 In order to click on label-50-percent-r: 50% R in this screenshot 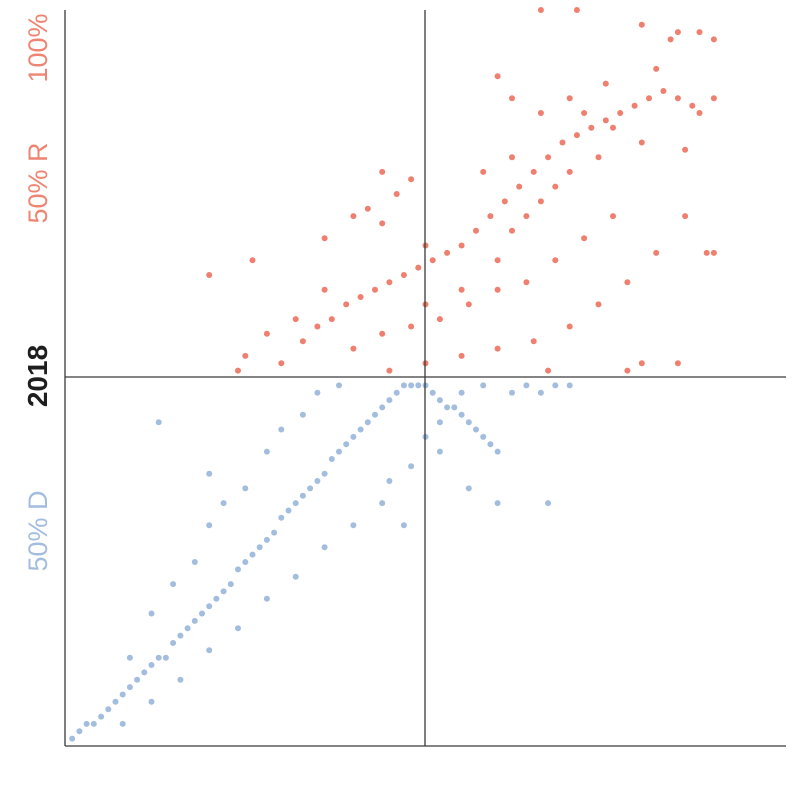, I will do `click(38, 182)`.